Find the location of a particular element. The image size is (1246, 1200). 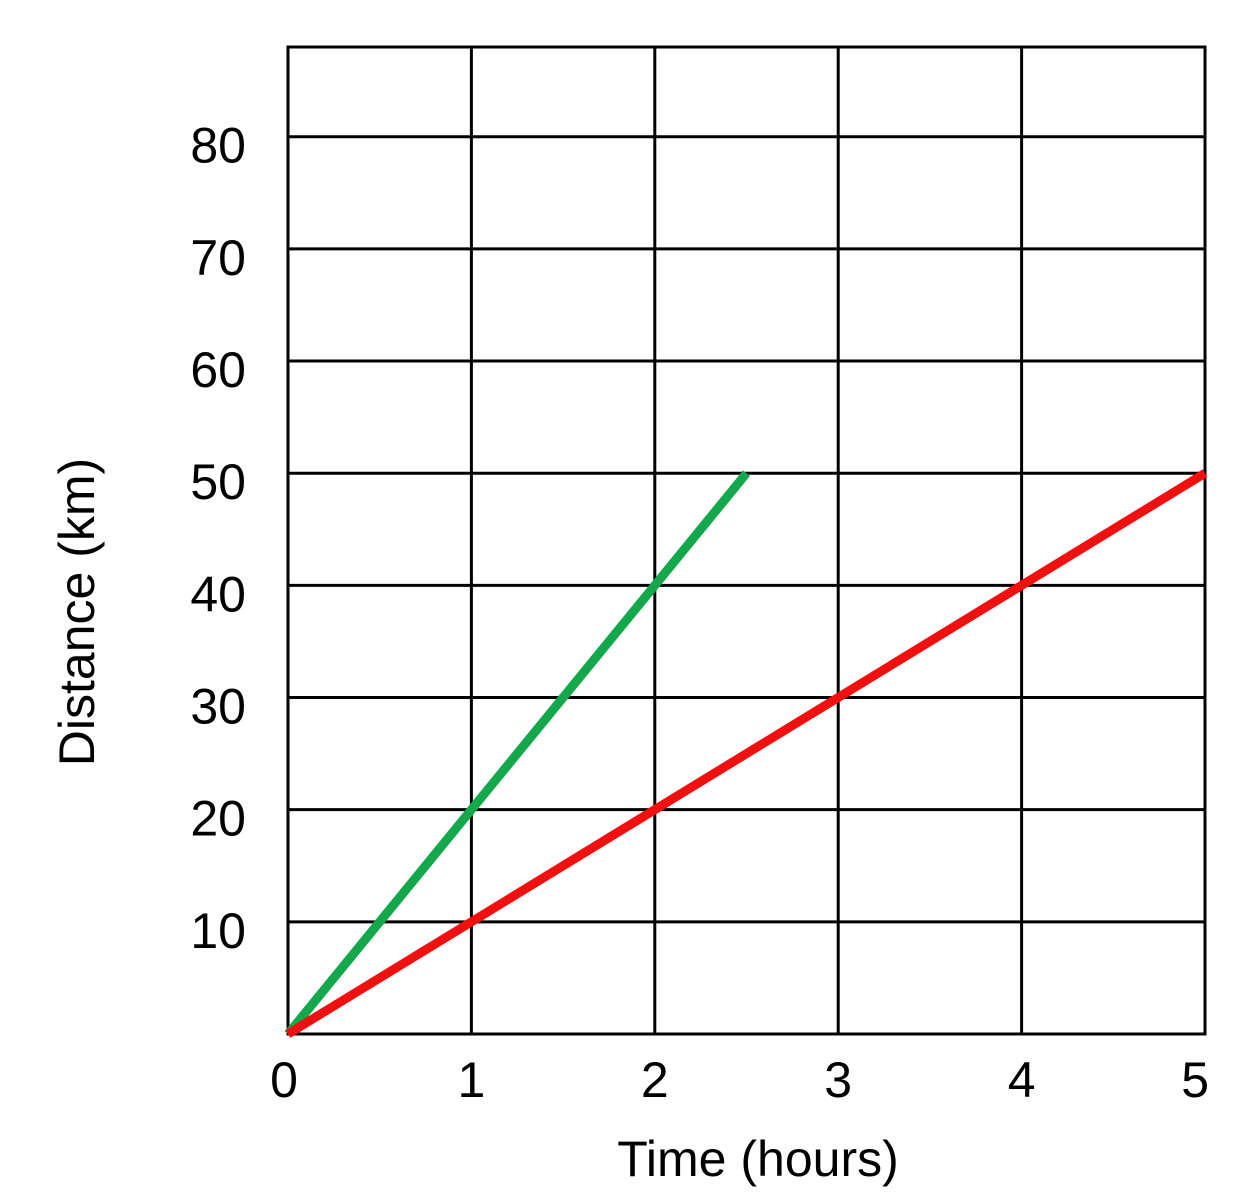

y-tick-label: 50 is located at coordinates (218, 482).